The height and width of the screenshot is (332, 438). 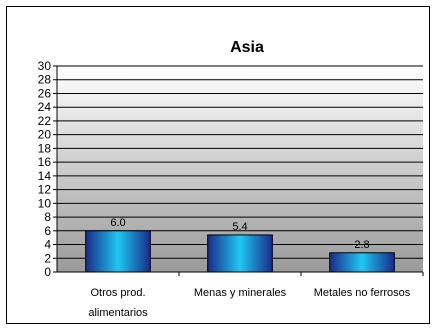 What do you see at coordinates (117, 223) in the screenshot?
I see `data-label: 6.0` at bounding box center [117, 223].